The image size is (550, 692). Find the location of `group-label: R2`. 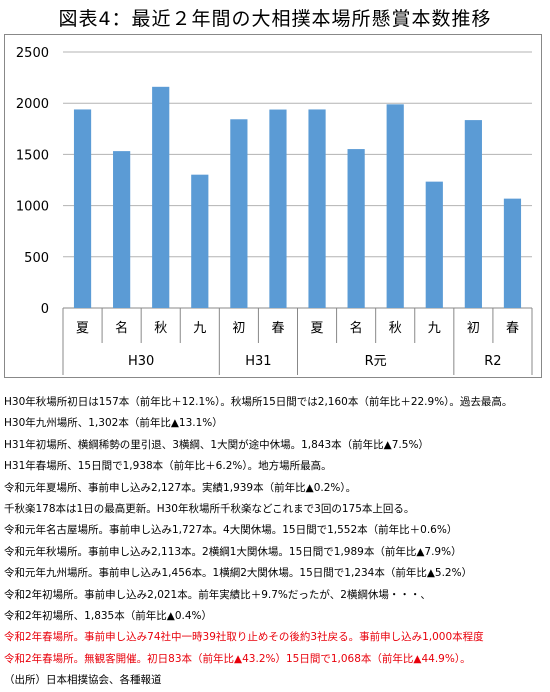

group-label: R2 is located at coordinates (492, 361).